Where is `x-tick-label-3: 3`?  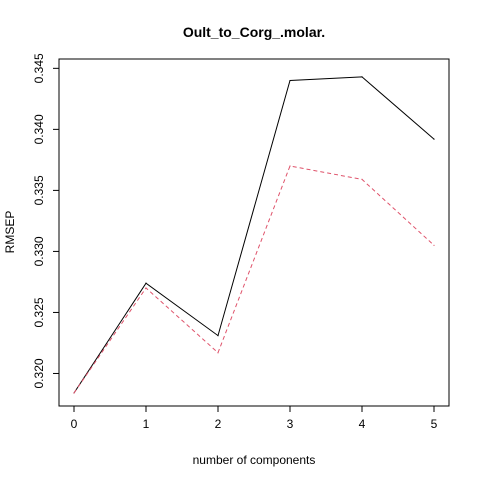
x-tick-label-3: 3 is located at coordinates (290, 424).